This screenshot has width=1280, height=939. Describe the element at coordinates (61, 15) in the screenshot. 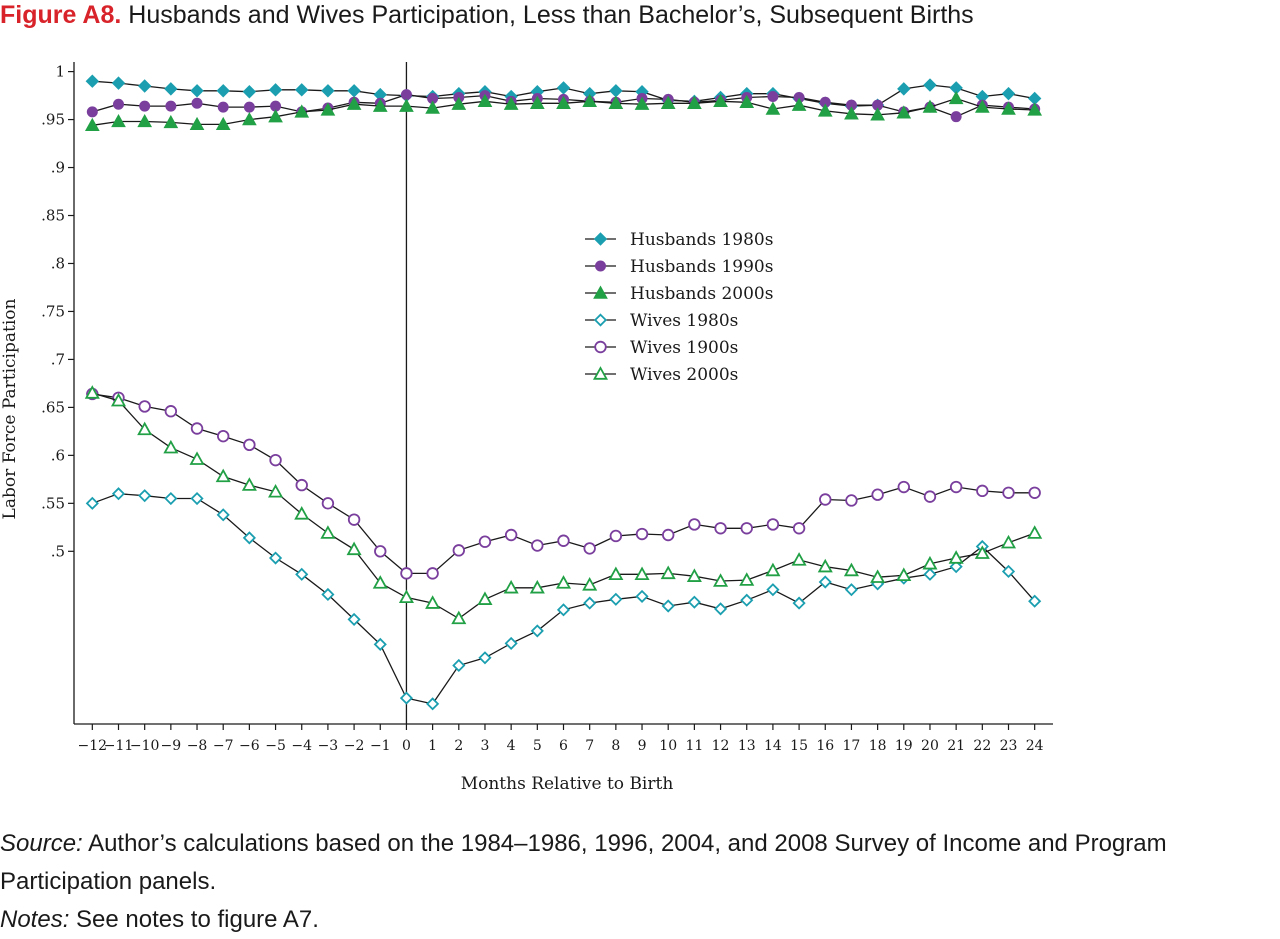

I see `figure-label: Figure A8.` at that location.